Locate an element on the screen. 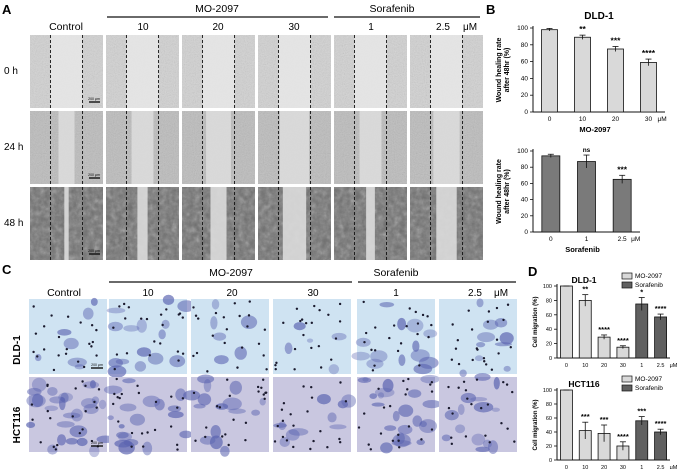 This screenshot has width=677, height=469. c-row-dld1: DLD-1 is located at coordinates (17, 350).